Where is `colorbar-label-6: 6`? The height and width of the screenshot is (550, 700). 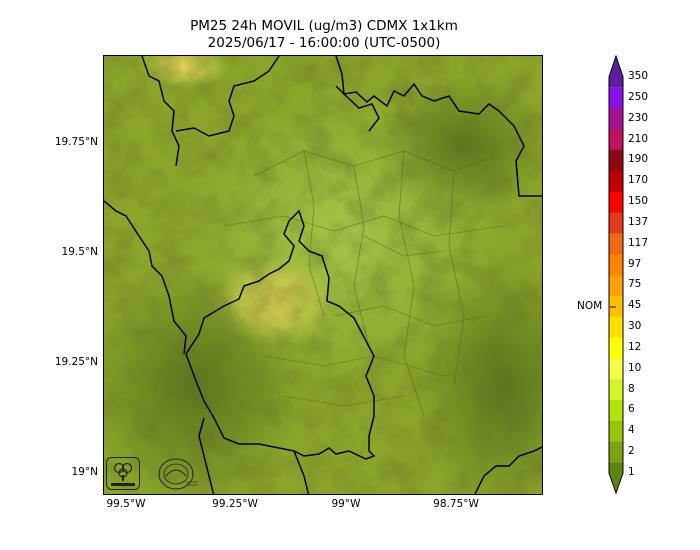
colorbar-label-6: 6 is located at coordinates (631, 409).